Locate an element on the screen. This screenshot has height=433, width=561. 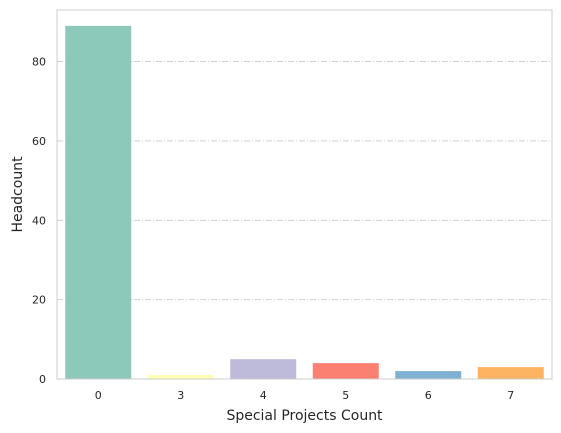
x-tick-label: 6 is located at coordinates (428, 395).